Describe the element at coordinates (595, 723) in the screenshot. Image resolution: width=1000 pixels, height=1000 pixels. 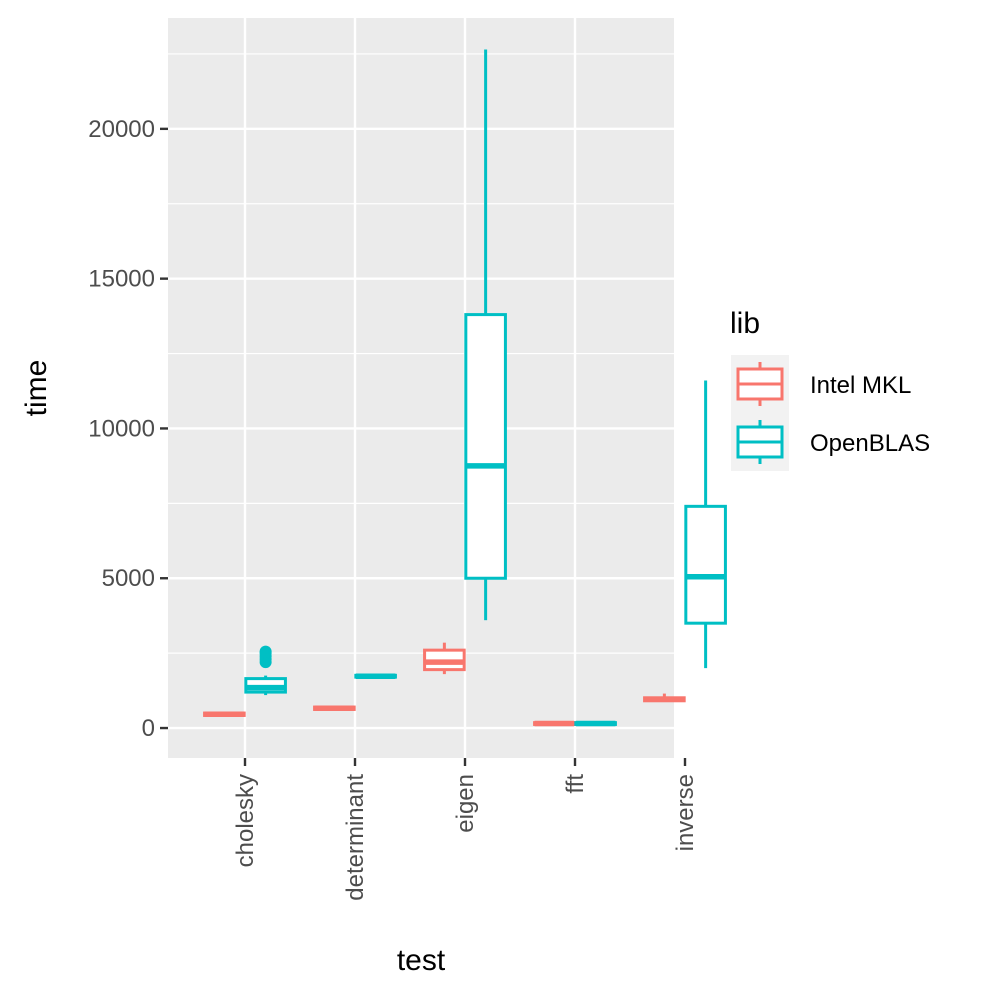
I see `box-fft-openblas` at that location.